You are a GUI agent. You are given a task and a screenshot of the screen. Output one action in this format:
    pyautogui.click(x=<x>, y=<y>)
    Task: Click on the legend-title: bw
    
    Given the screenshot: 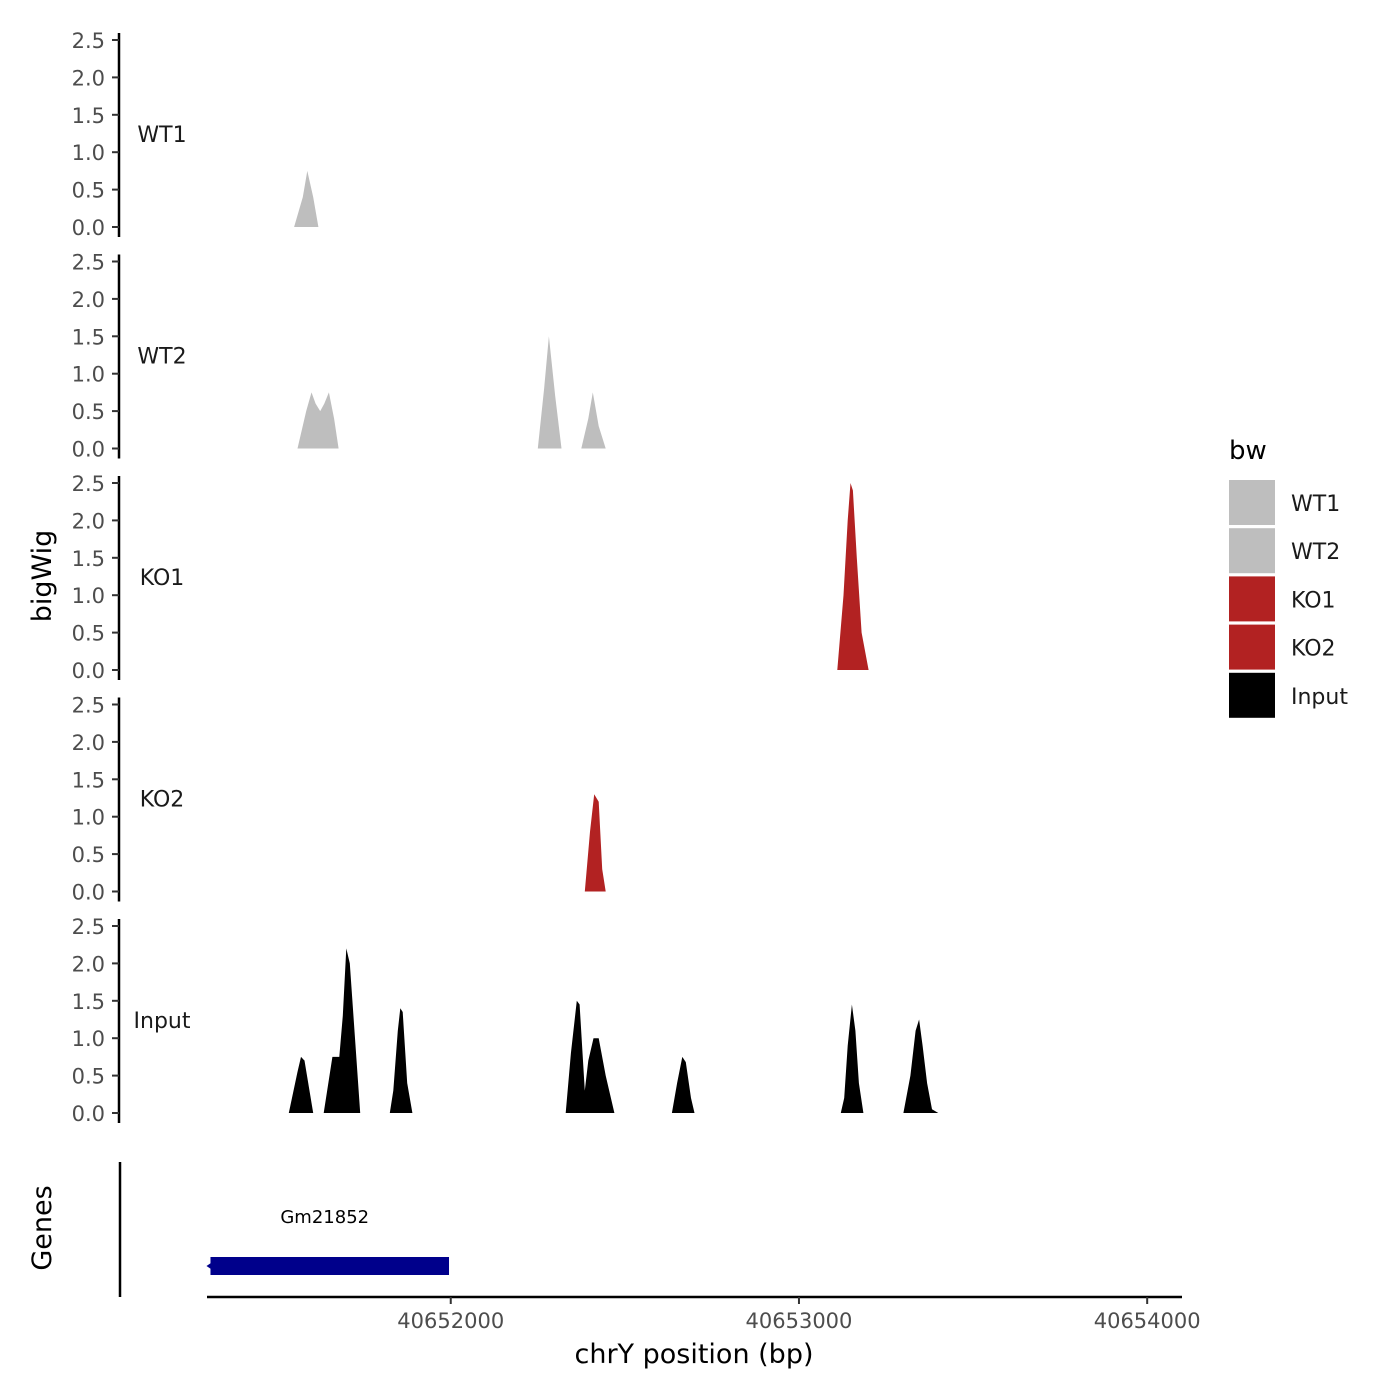 What is the action you would take?
    pyautogui.click(x=1248, y=451)
    